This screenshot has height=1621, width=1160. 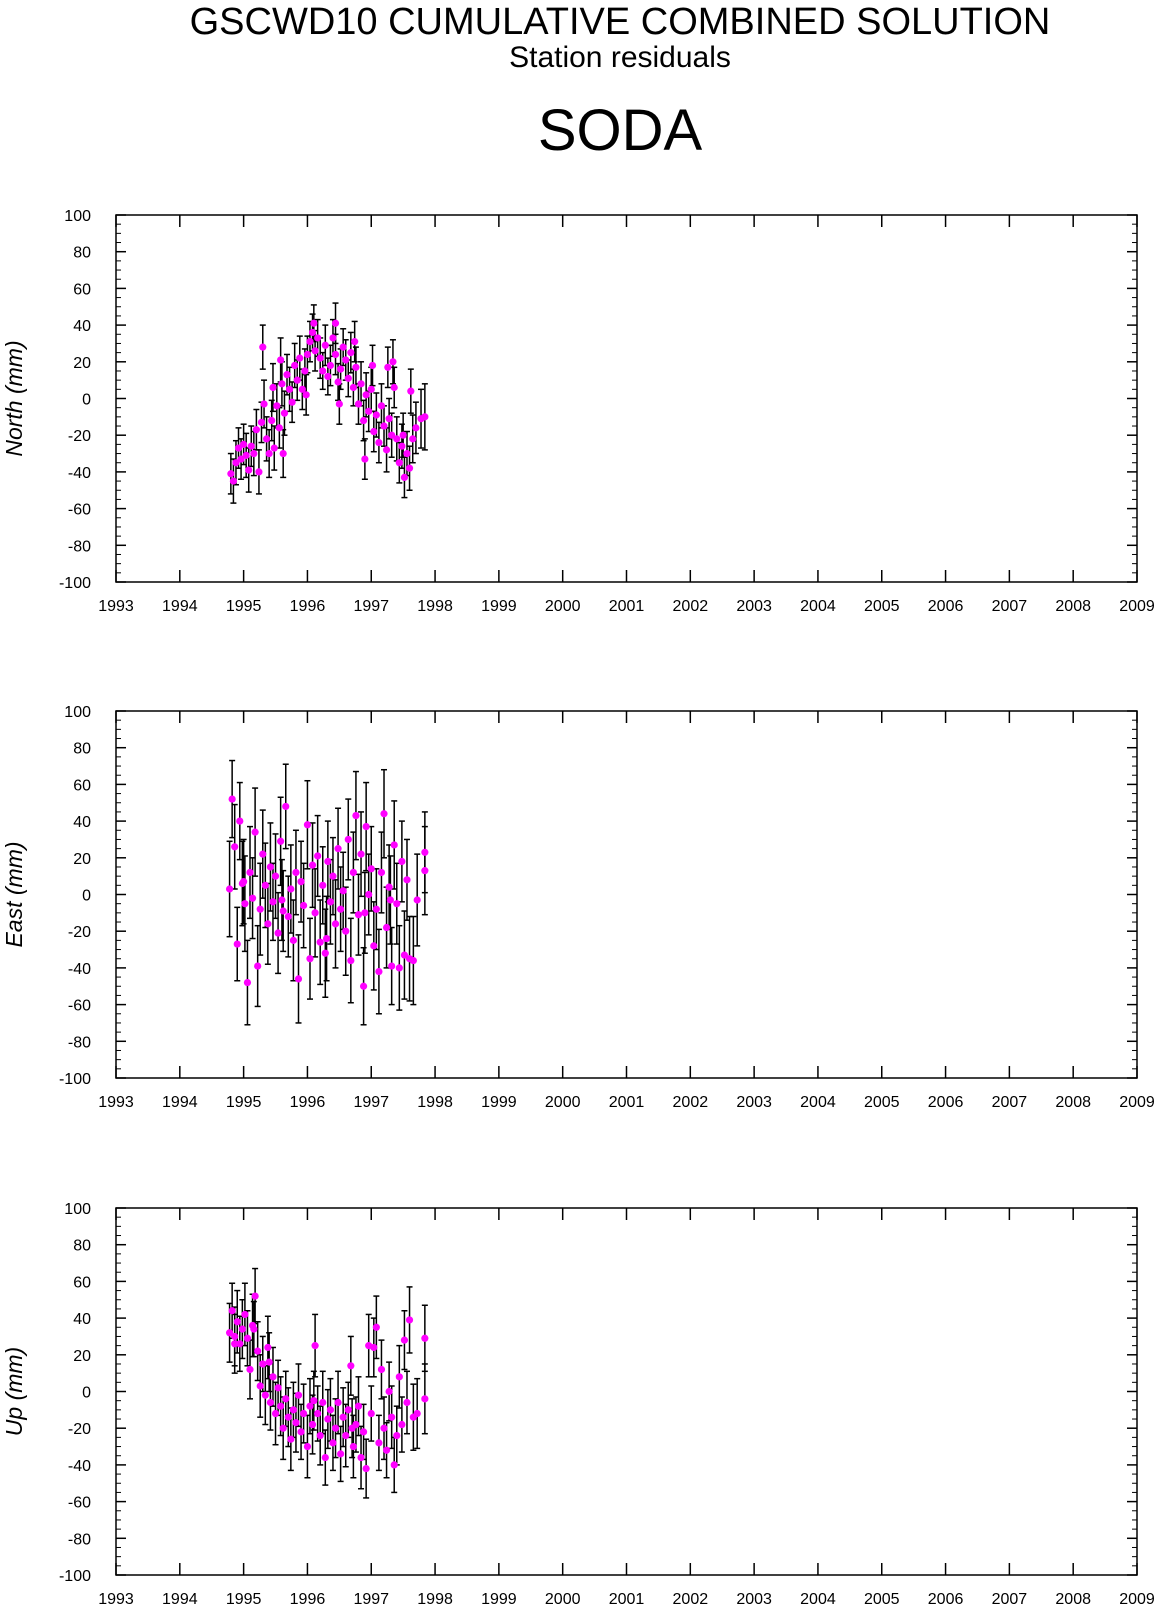 What do you see at coordinates (818, 606) in the screenshot?
I see `x-tick-label: 2004` at bounding box center [818, 606].